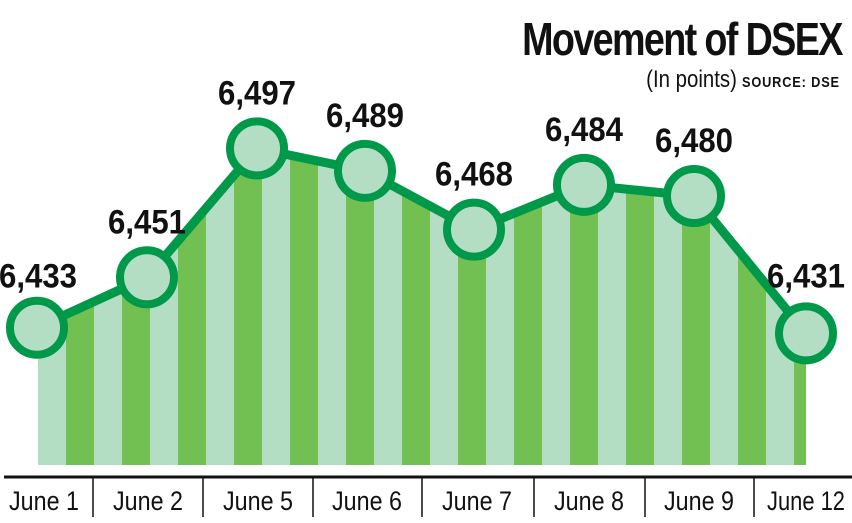  I want to click on data-label: 6,484, so click(584, 130).